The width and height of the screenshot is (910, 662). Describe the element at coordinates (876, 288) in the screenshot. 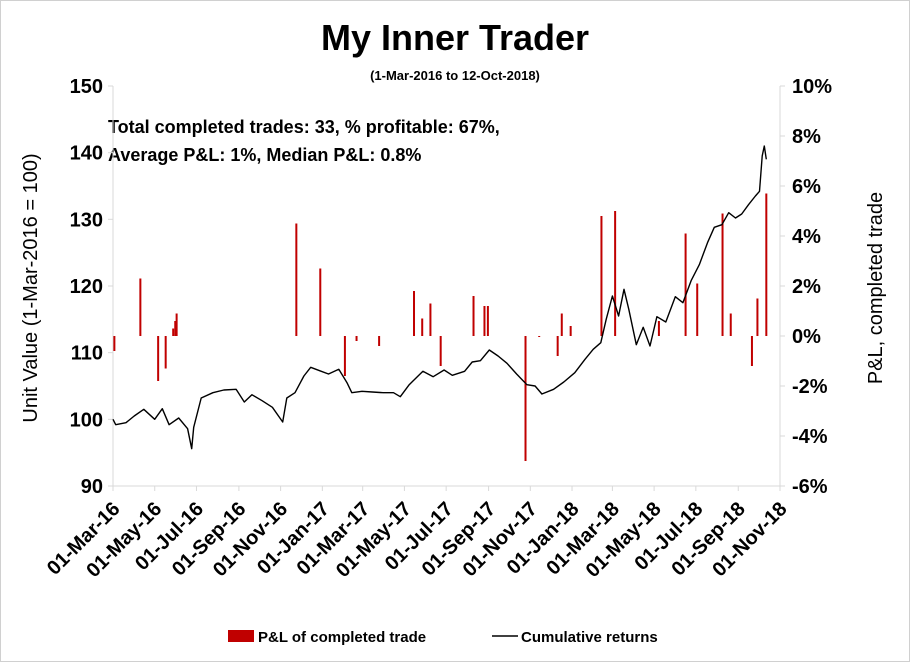

I see `y-right-axis-label: P&L, completed trade` at that location.